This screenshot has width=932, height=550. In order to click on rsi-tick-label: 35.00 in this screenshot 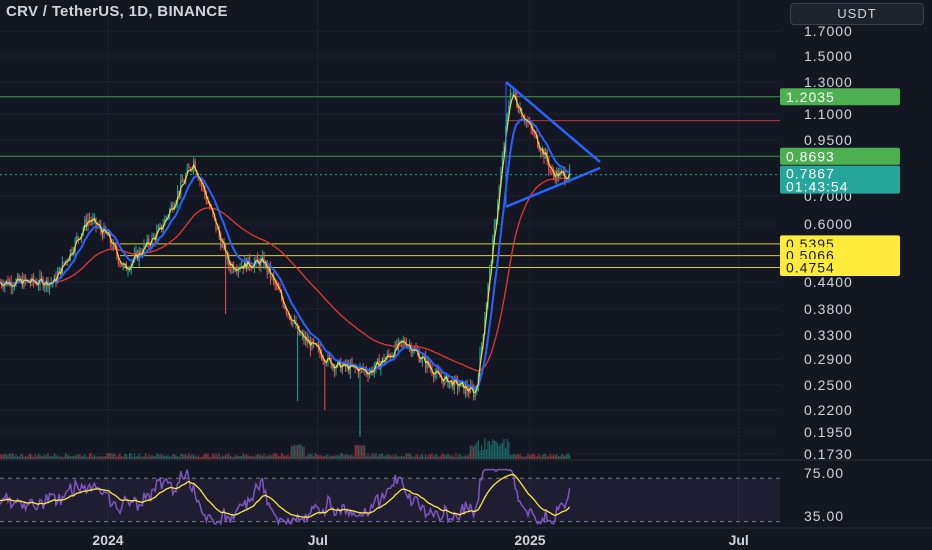, I will do `click(824, 516)`.